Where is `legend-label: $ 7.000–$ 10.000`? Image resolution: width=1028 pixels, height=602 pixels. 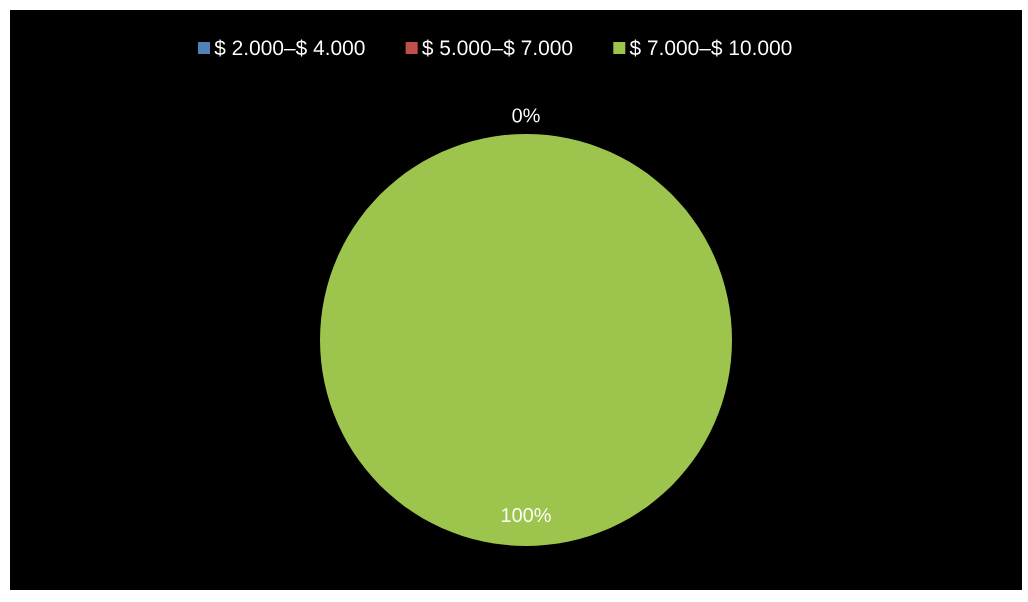
legend-label: $ 7.000–$ 10.000 is located at coordinates (710, 48).